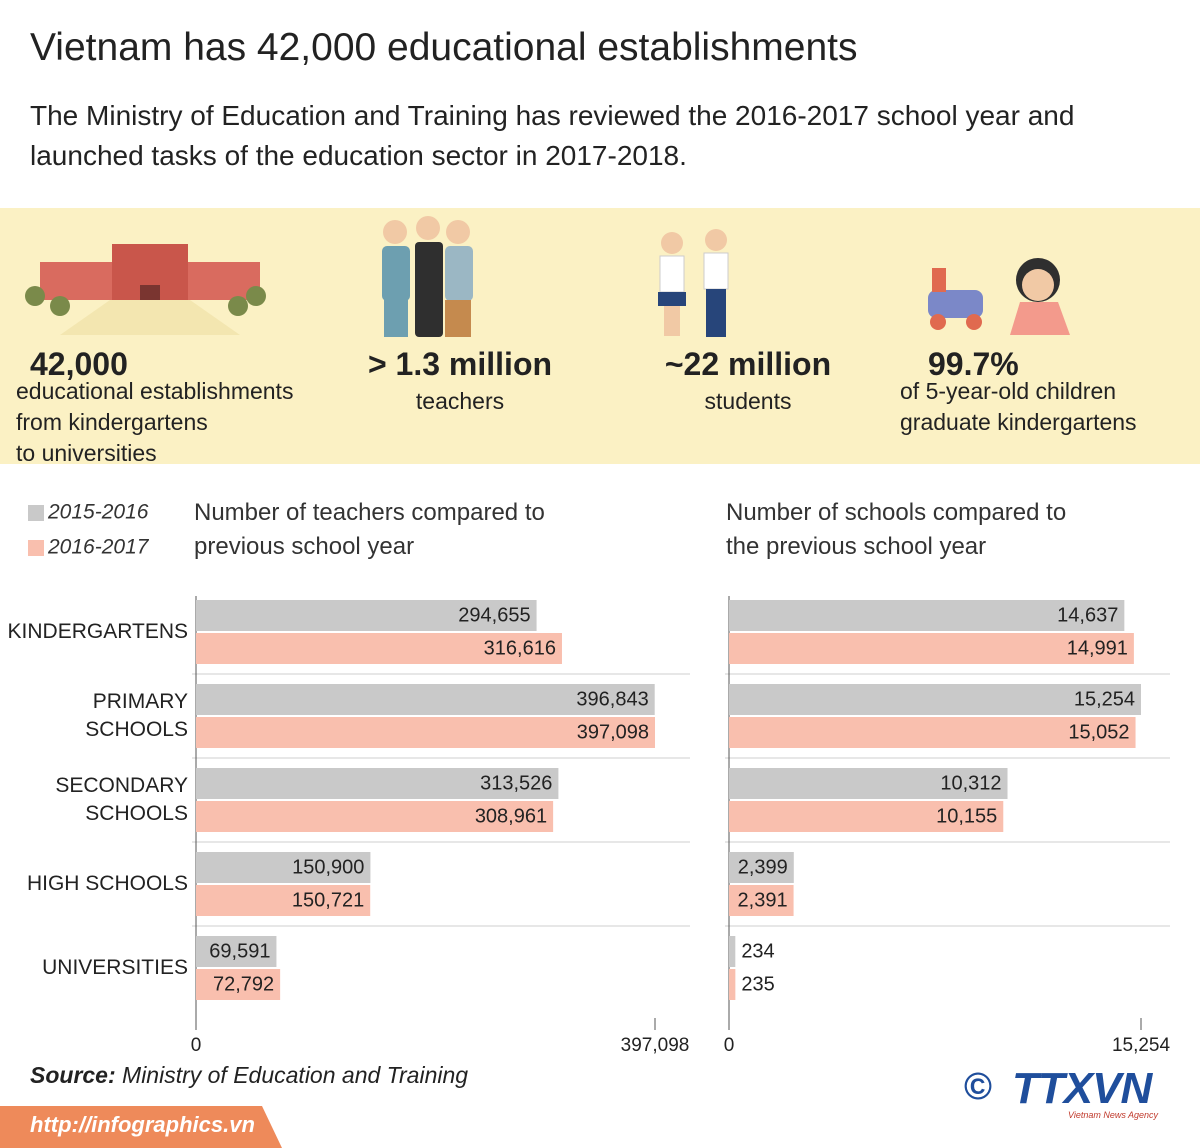 This screenshot has height=1148, width=1200. I want to click on tick-label: 15,254, so click(1141, 1045).